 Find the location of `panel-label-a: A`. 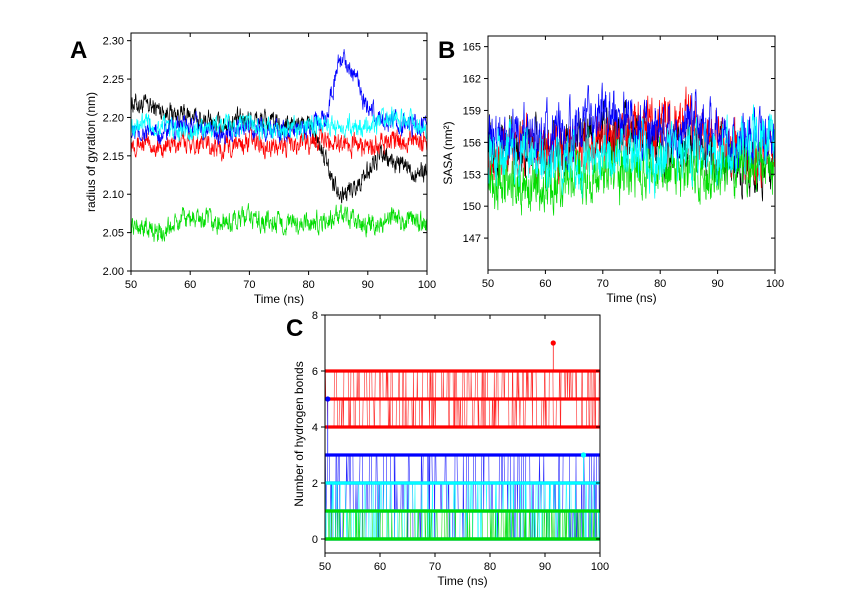

panel-label-a: A is located at coordinates (78, 50).